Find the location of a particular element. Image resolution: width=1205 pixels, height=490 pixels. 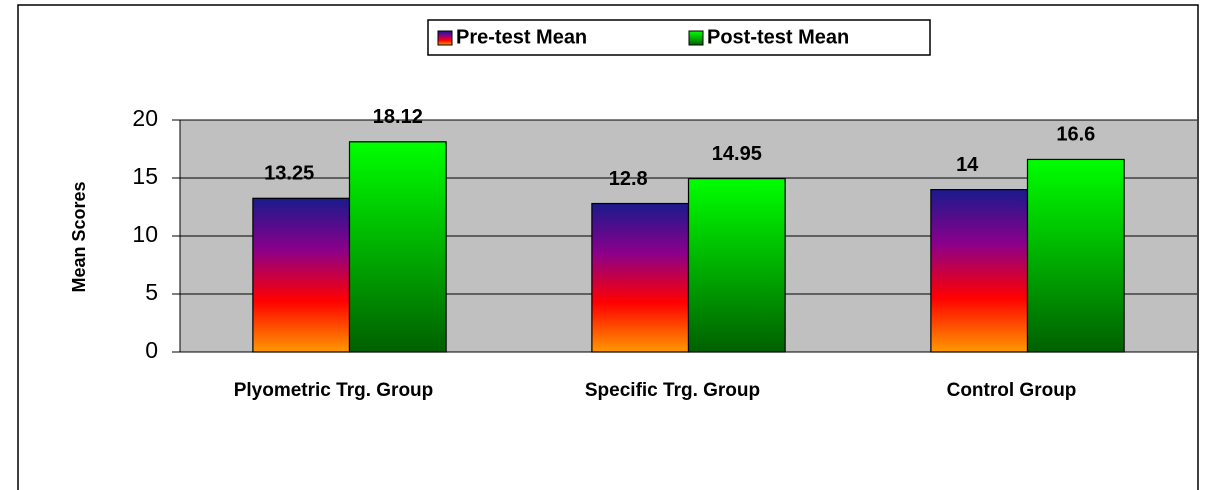

y-axis-label: Mean Scores is located at coordinates (79, 236).